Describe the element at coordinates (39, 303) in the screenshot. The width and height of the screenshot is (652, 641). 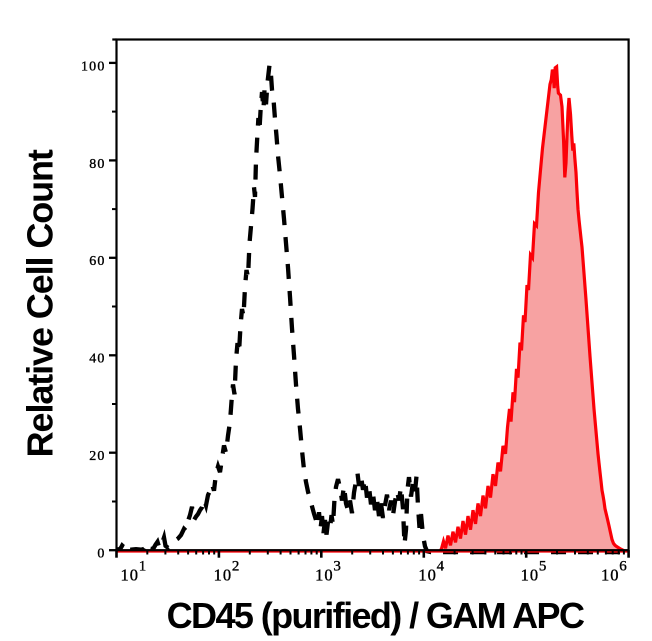
I see `svg-text: Relative Cell Count` at that location.